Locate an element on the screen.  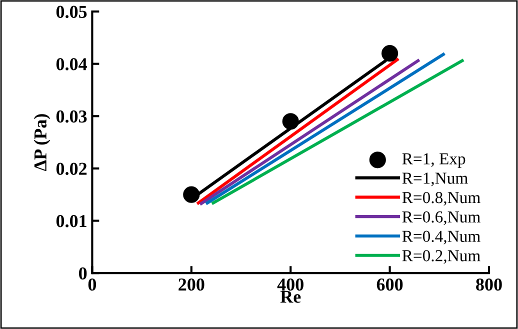
y-tick-label: 0.04 is located at coordinates (72, 64).